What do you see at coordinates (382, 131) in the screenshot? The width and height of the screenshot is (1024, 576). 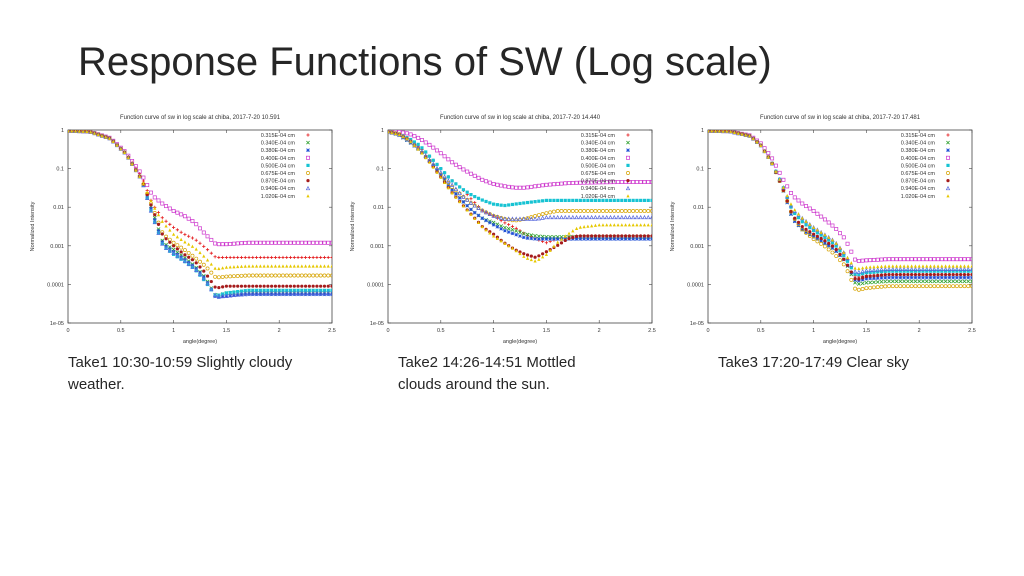 I see `y-tick-label: 1` at bounding box center [382, 131].